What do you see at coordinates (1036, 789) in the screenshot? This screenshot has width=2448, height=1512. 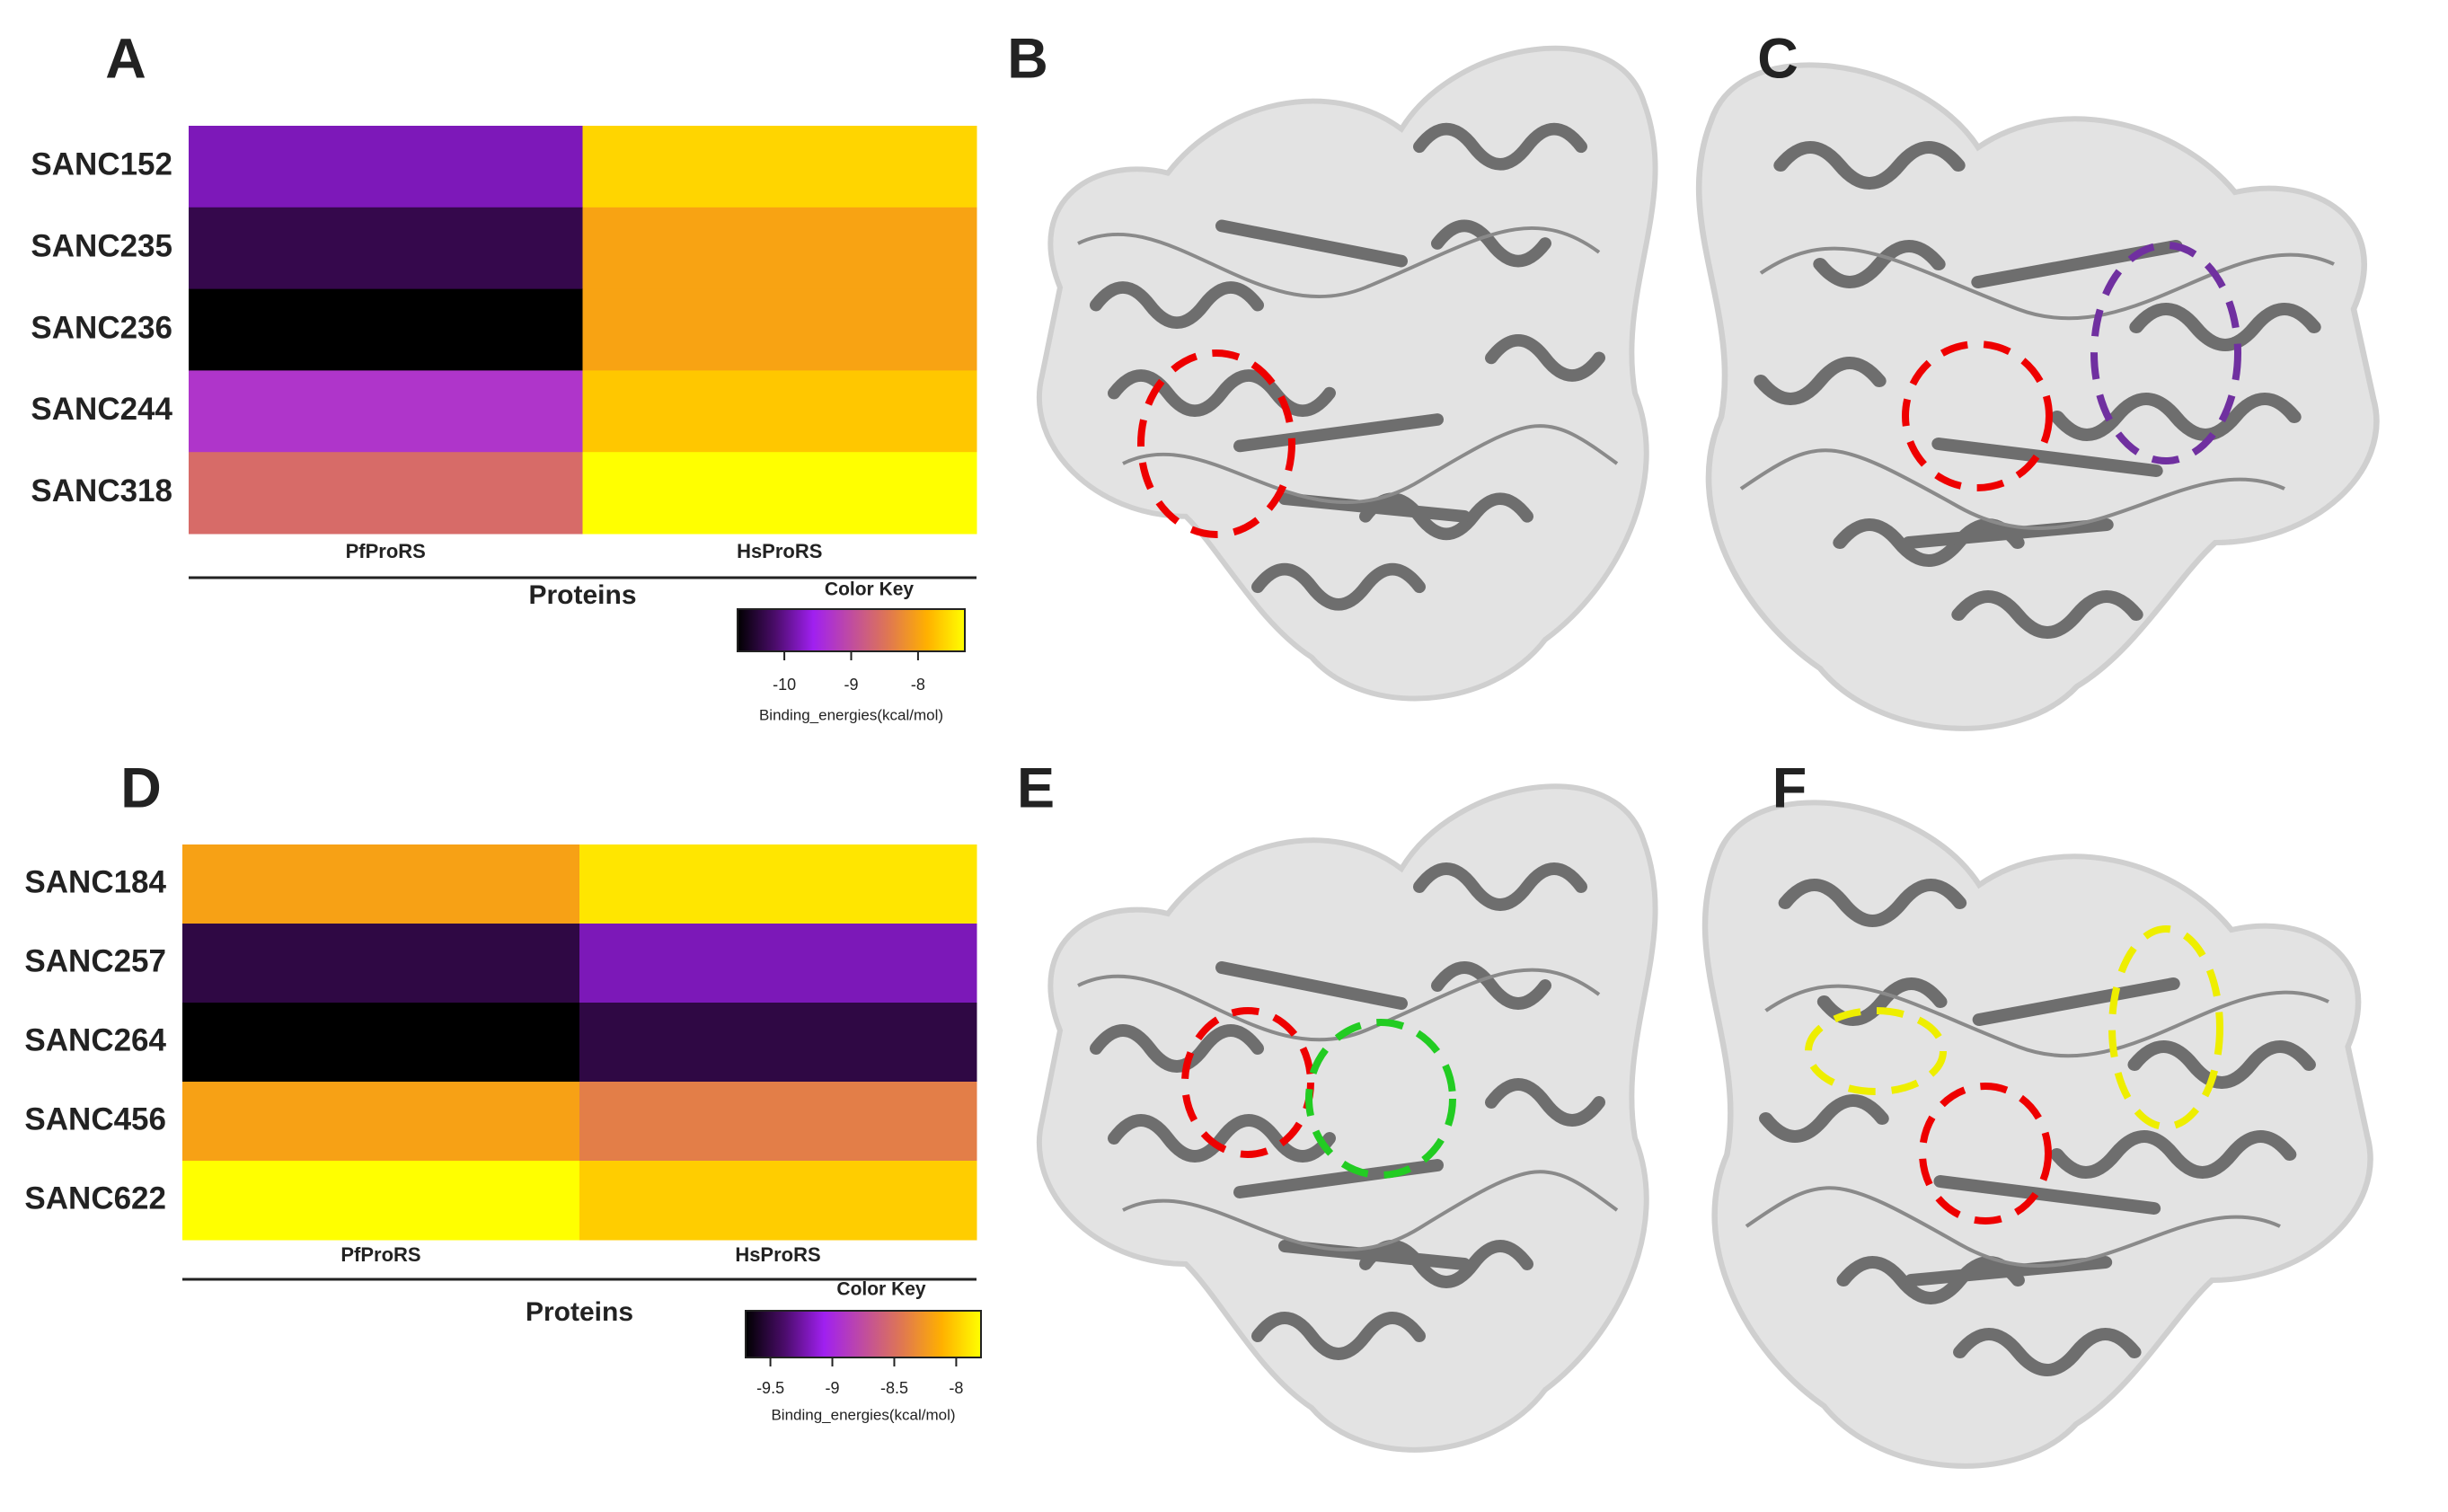 I see `panel-label: E` at bounding box center [1036, 789].